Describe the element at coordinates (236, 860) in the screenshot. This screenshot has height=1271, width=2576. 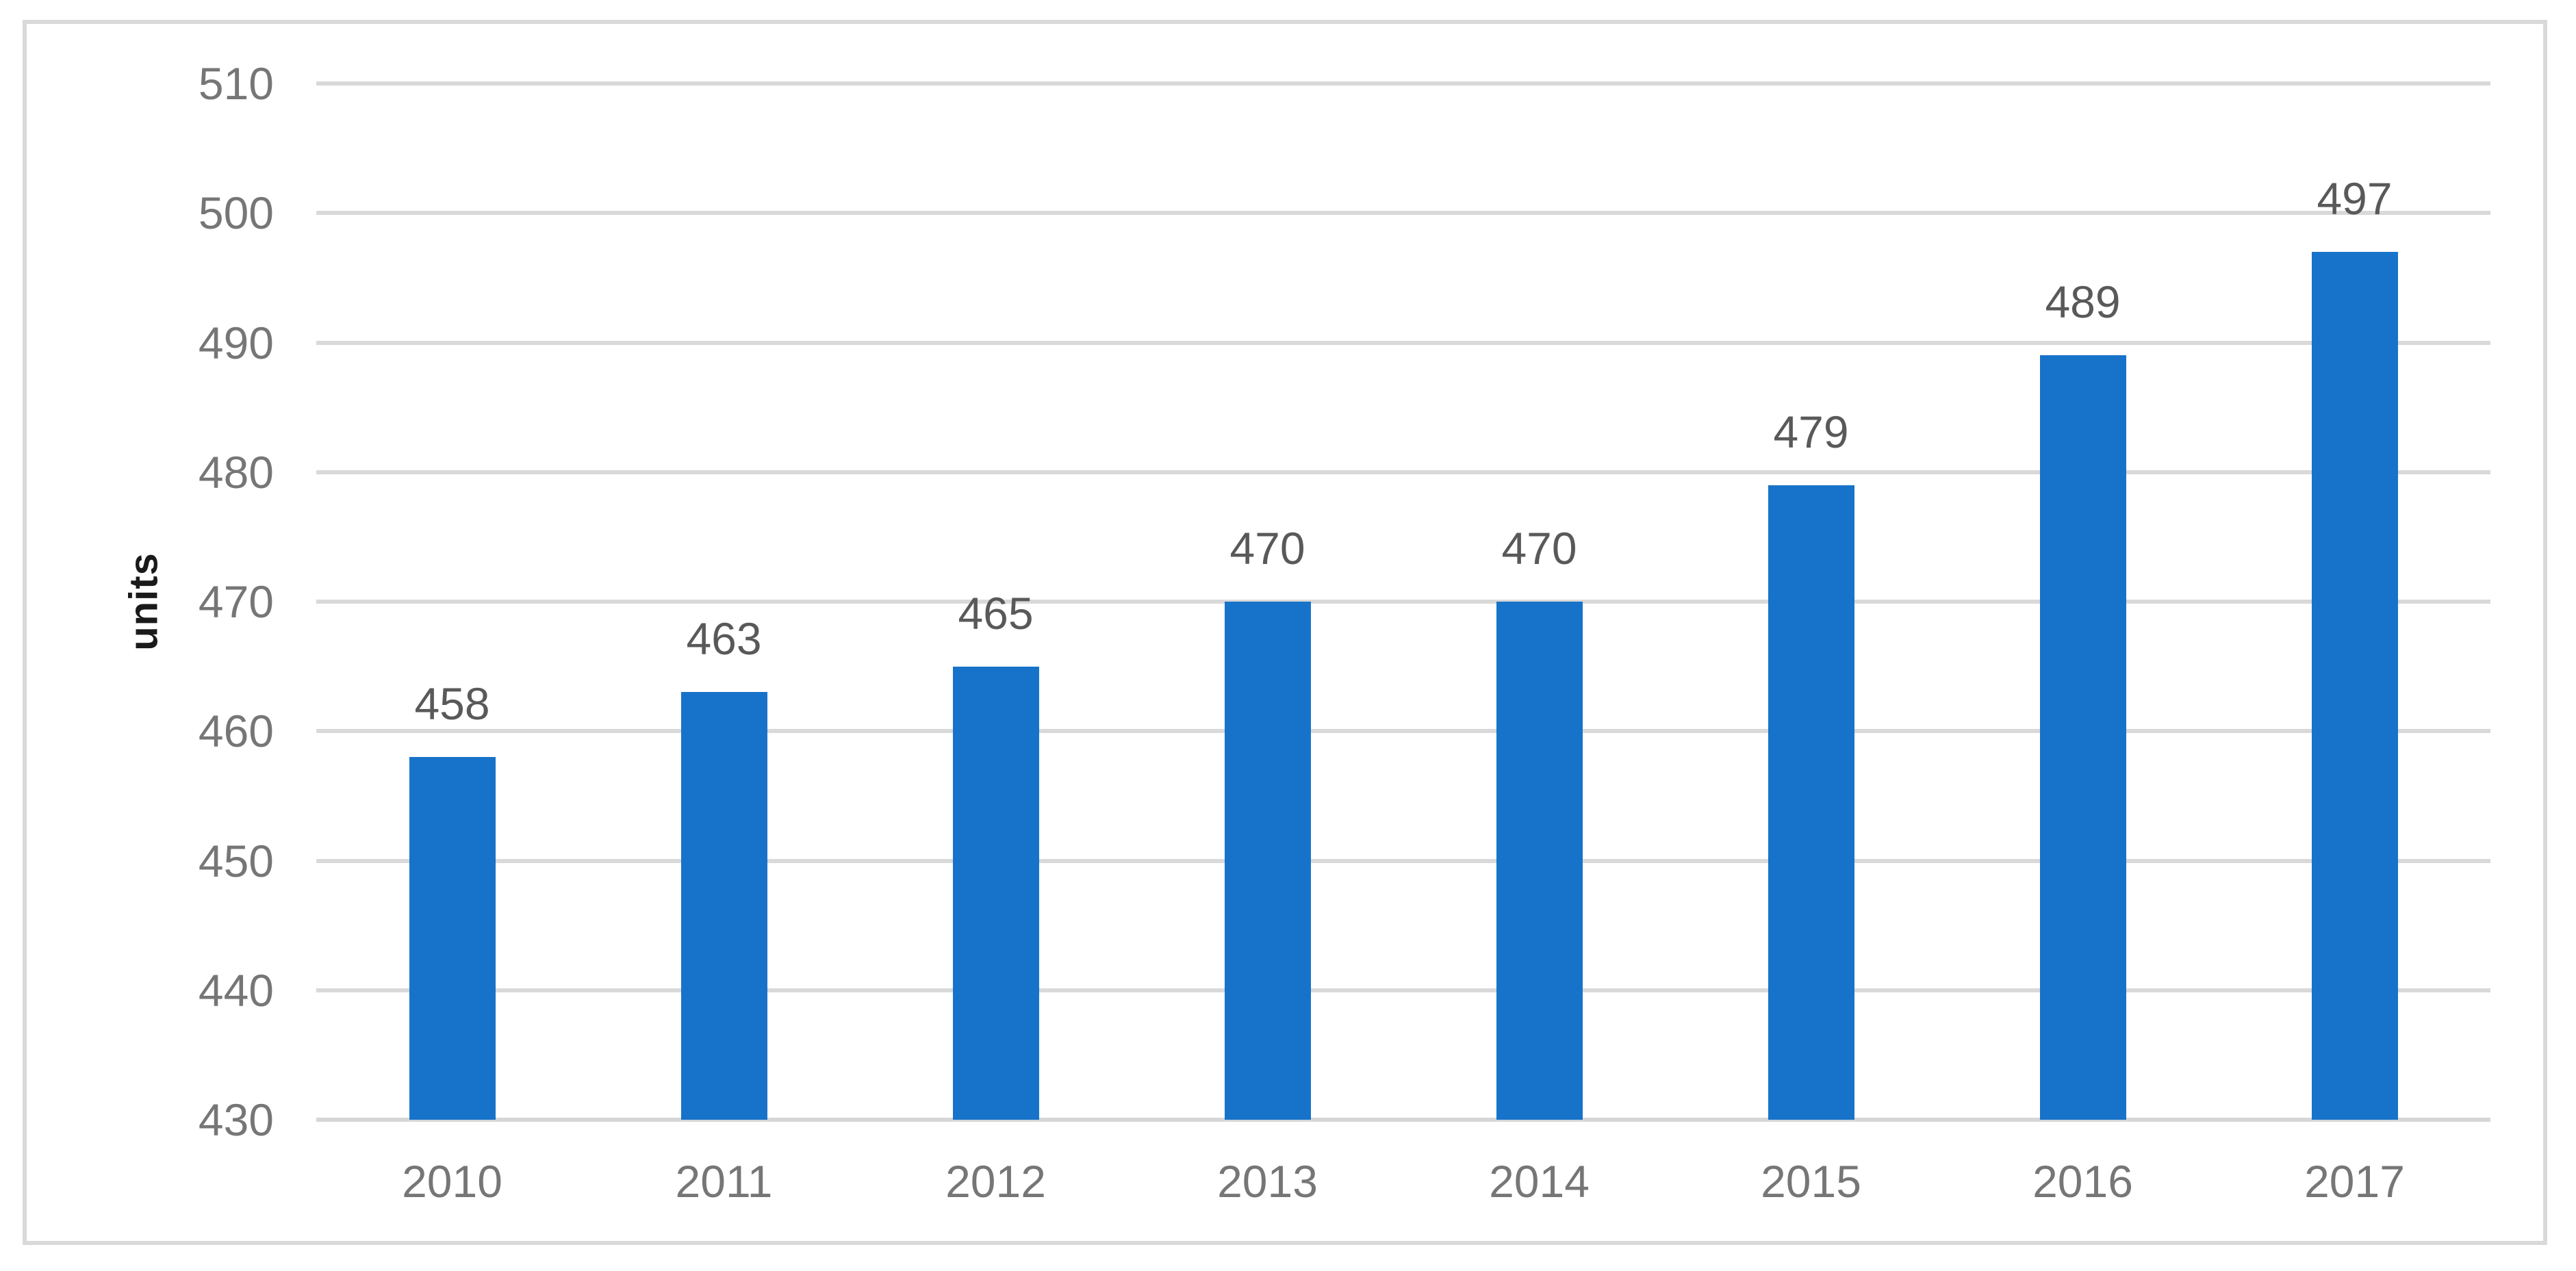
I see `y-tick-label-450: 450` at that location.